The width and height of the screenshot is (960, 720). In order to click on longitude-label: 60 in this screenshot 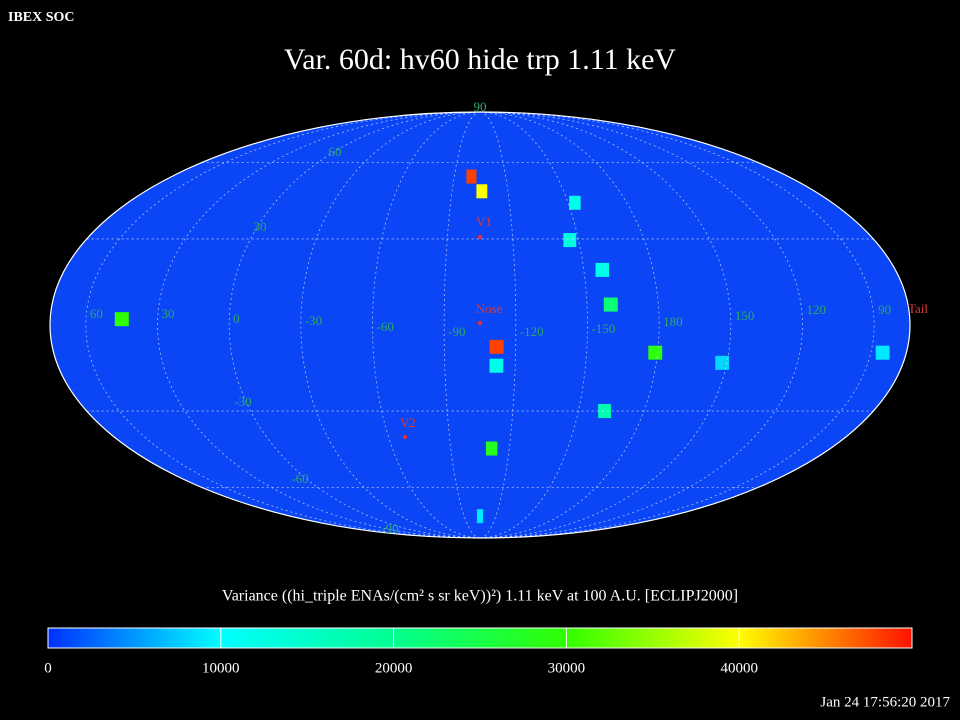, I will do `click(96, 313)`.